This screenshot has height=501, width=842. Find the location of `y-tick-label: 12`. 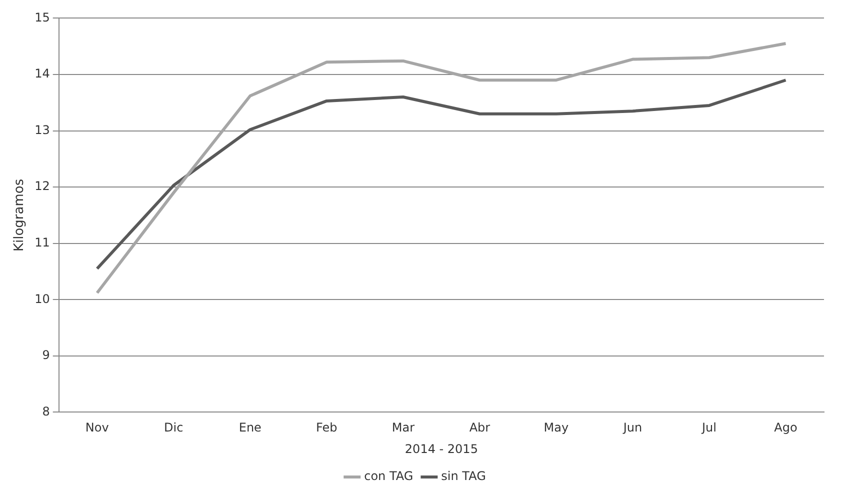

y-tick-label: 12 is located at coordinates (42, 186).